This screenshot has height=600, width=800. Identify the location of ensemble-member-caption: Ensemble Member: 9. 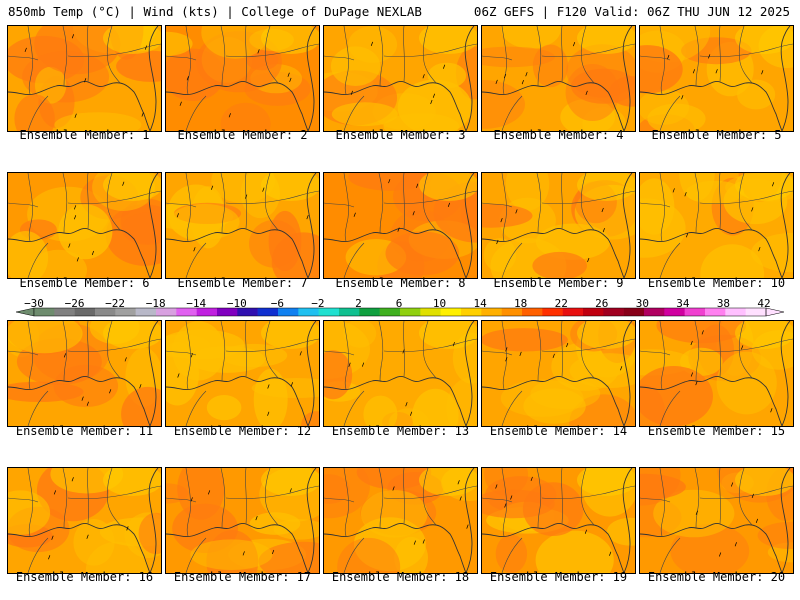
(558, 283).